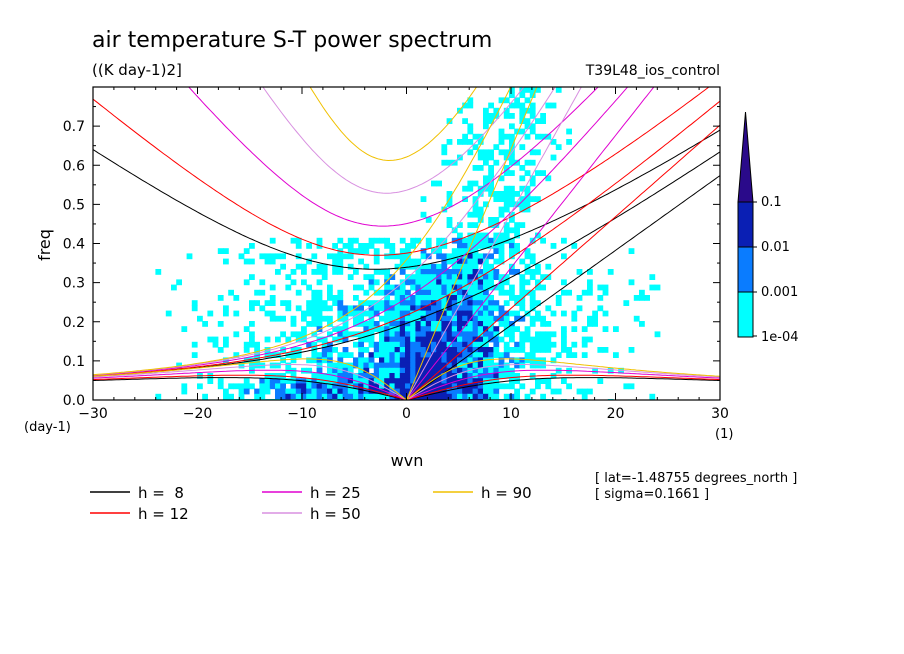 The height and width of the screenshot is (654, 904). I want to click on x-tick-label: 0, so click(406, 414).